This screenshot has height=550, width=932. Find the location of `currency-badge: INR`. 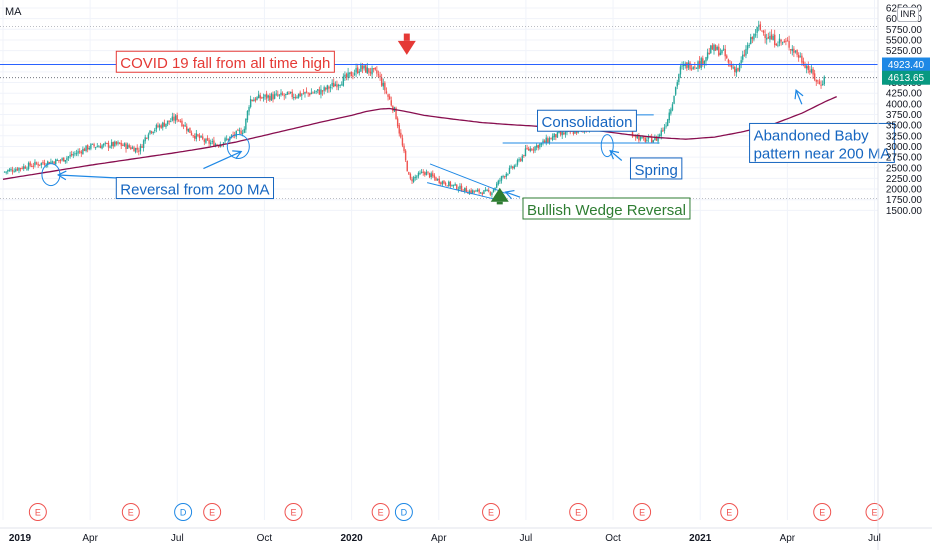

currency-badge: INR is located at coordinates (908, 14).